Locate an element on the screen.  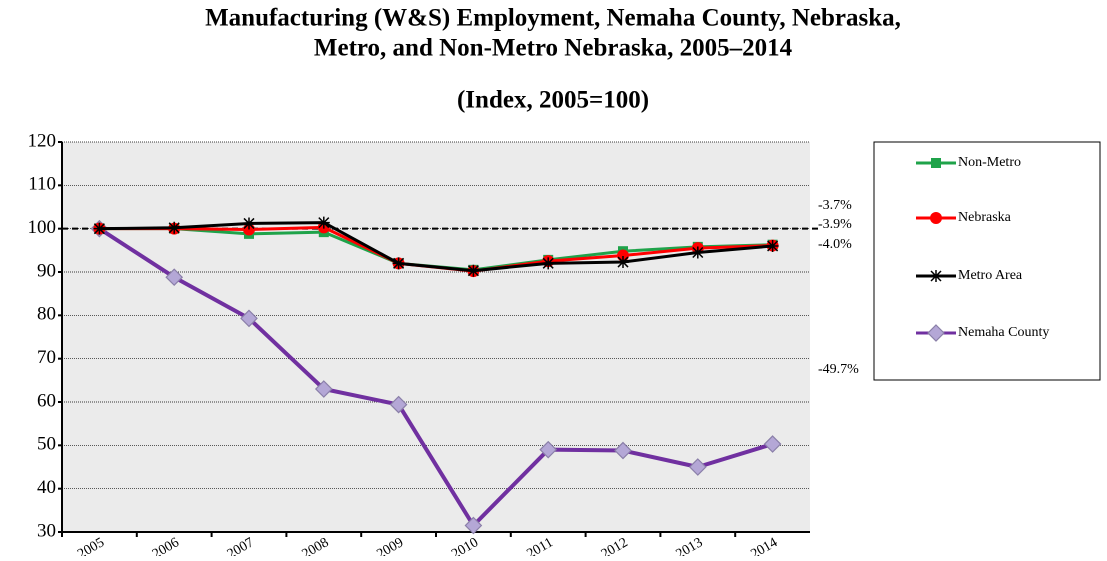
x-tick-label: 2012 is located at coordinates (615, 545).